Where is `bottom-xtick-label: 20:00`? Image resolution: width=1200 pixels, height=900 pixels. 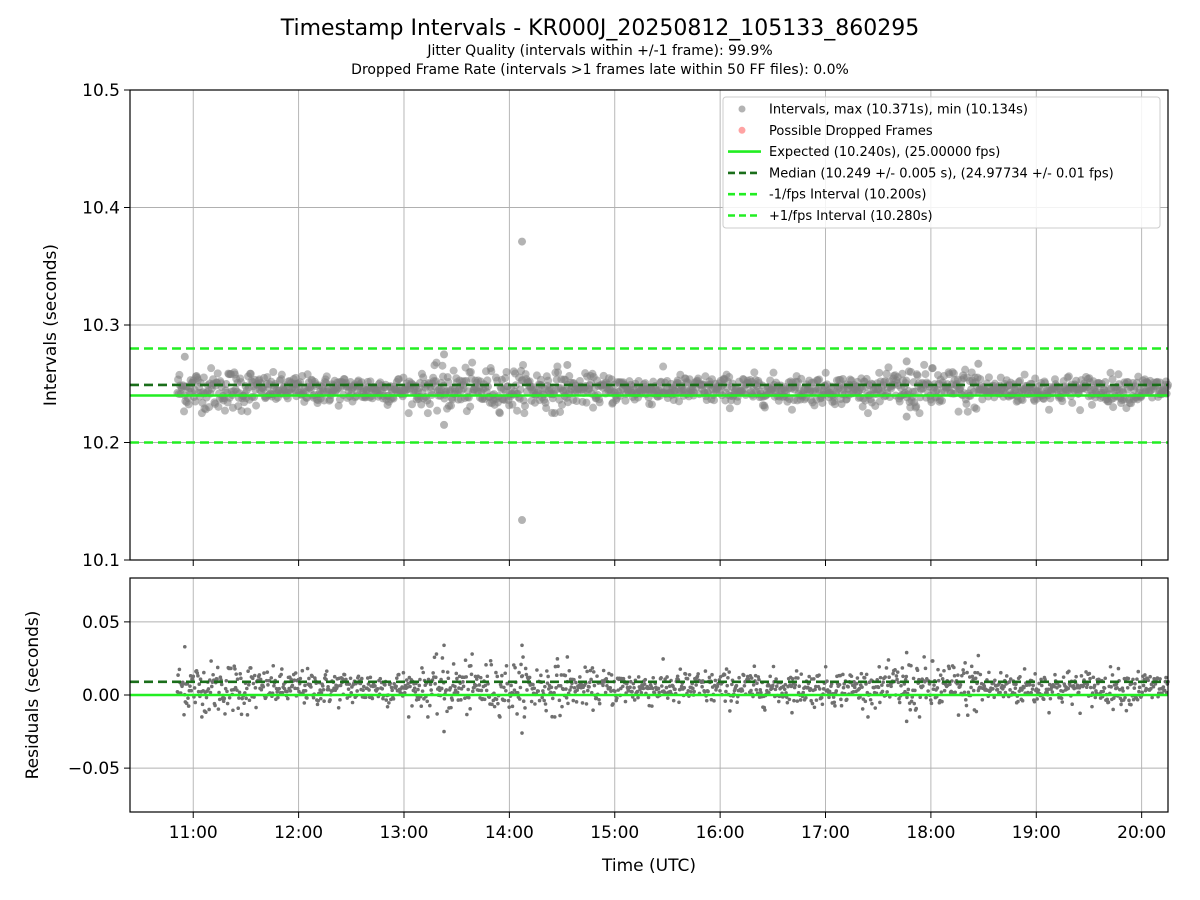 bottom-xtick-label: 20:00 is located at coordinates (1141, 833).